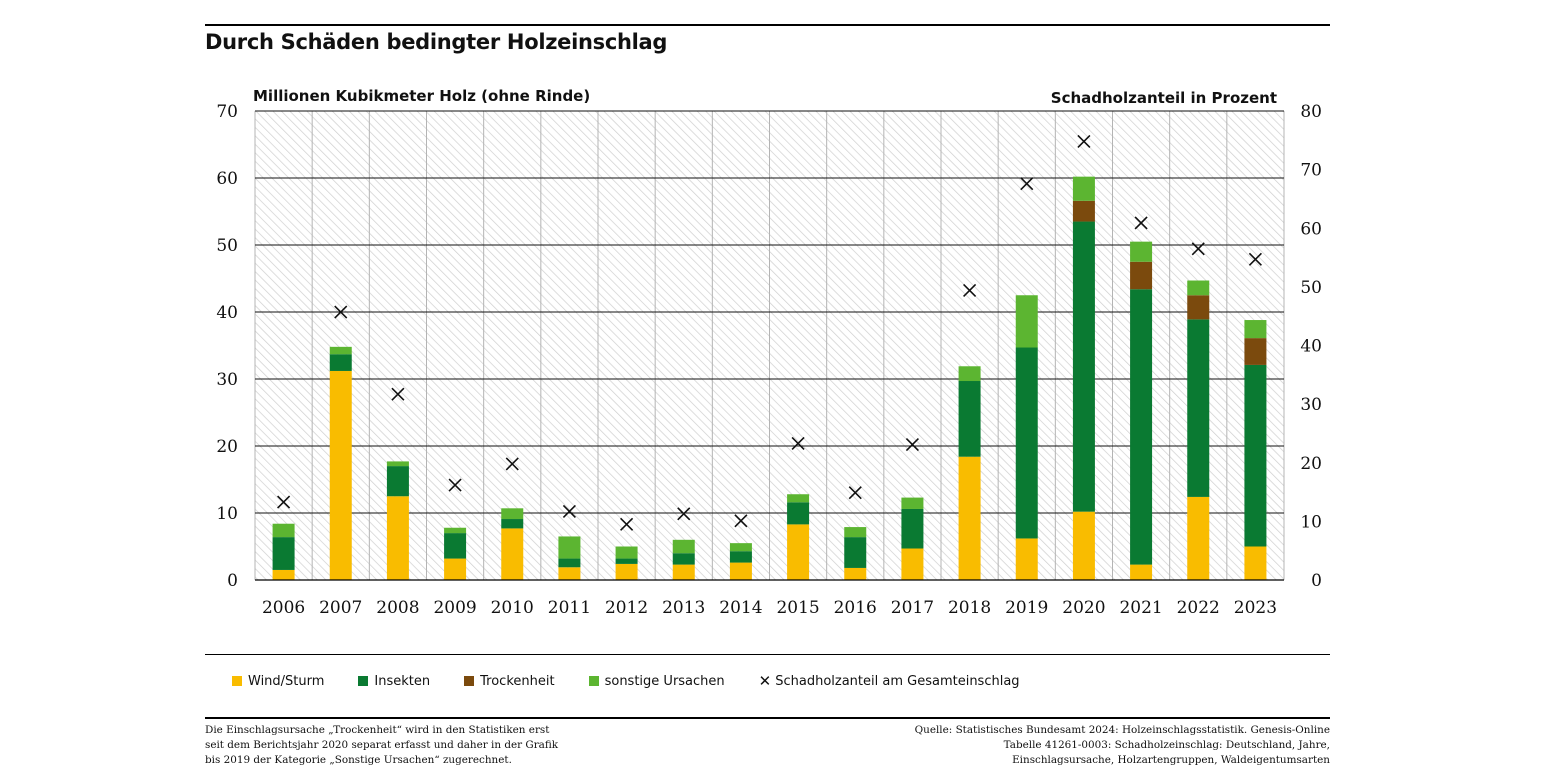 This screenshot has height=775, width=1545. I want to click on left-tick-label: 0, so click(232, 581).